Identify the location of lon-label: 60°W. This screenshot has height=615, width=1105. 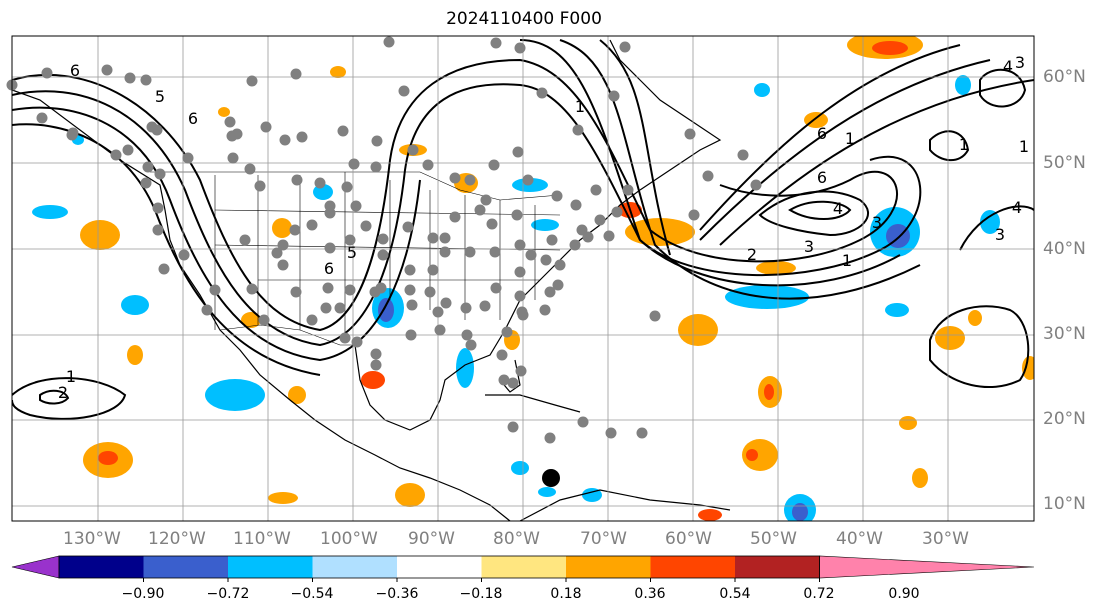
(688, 539).